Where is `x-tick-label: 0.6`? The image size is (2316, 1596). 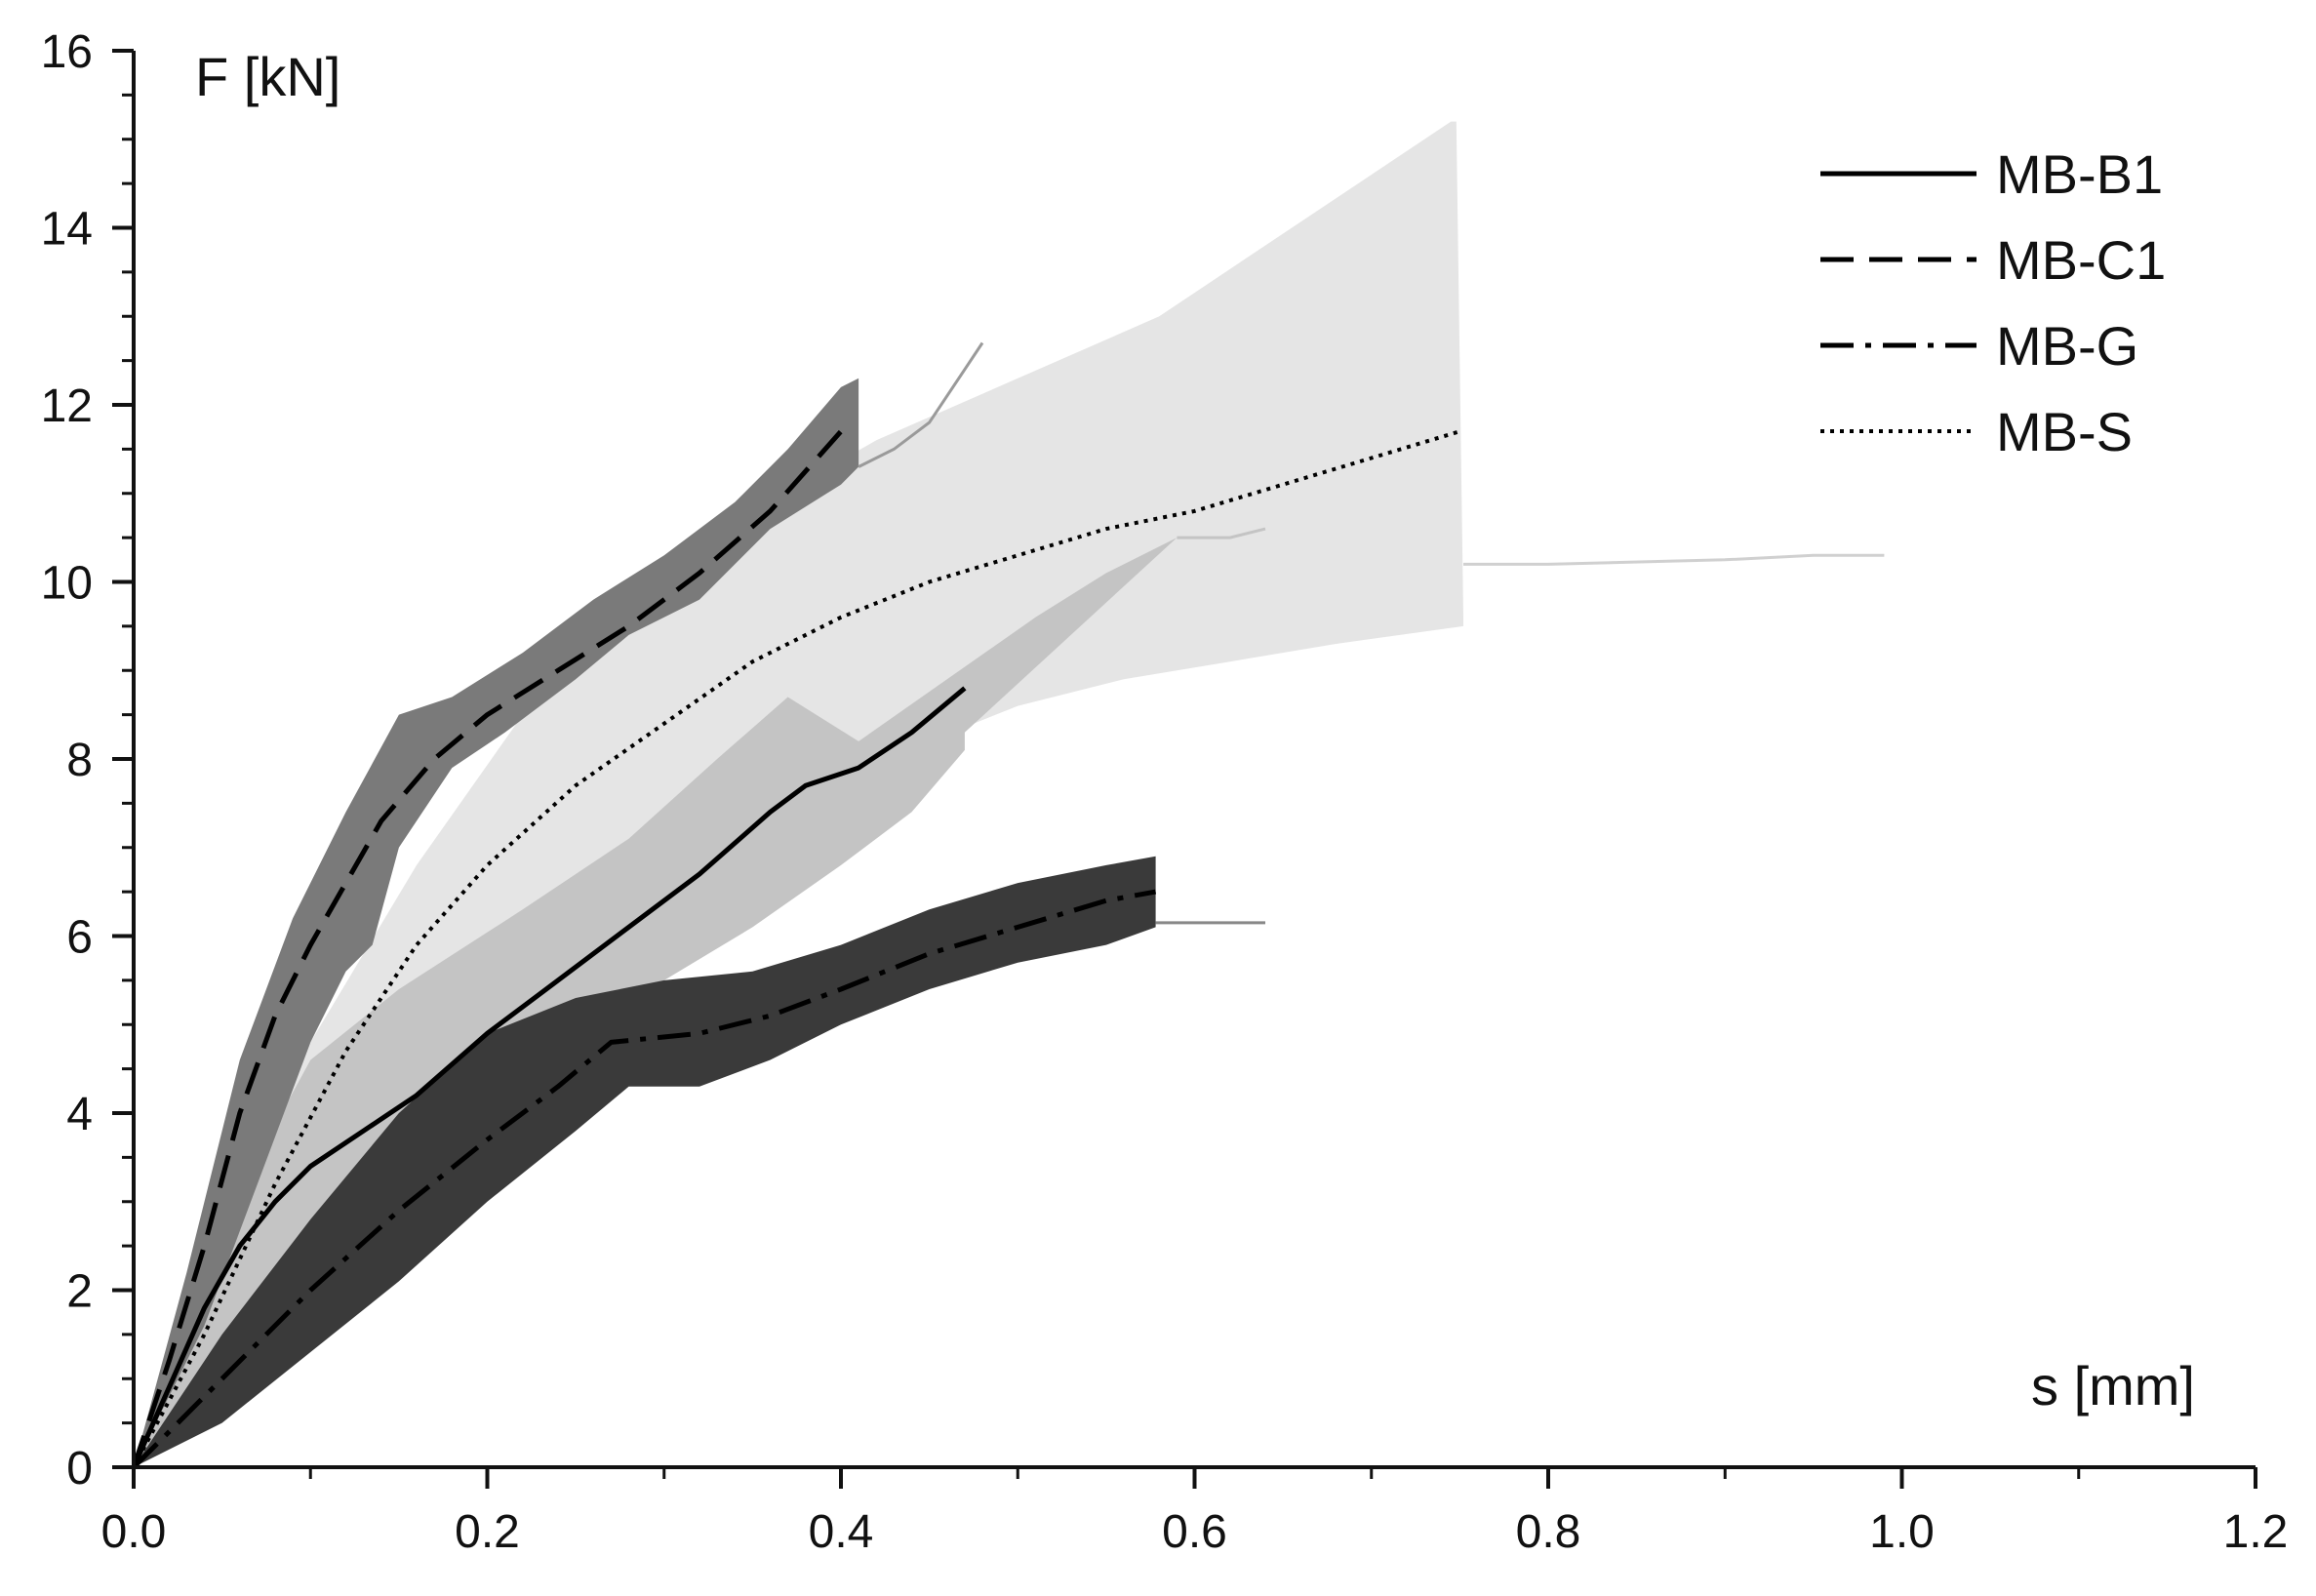
x-tick-label: 0.6 is located at coordinates (1194, 1532).